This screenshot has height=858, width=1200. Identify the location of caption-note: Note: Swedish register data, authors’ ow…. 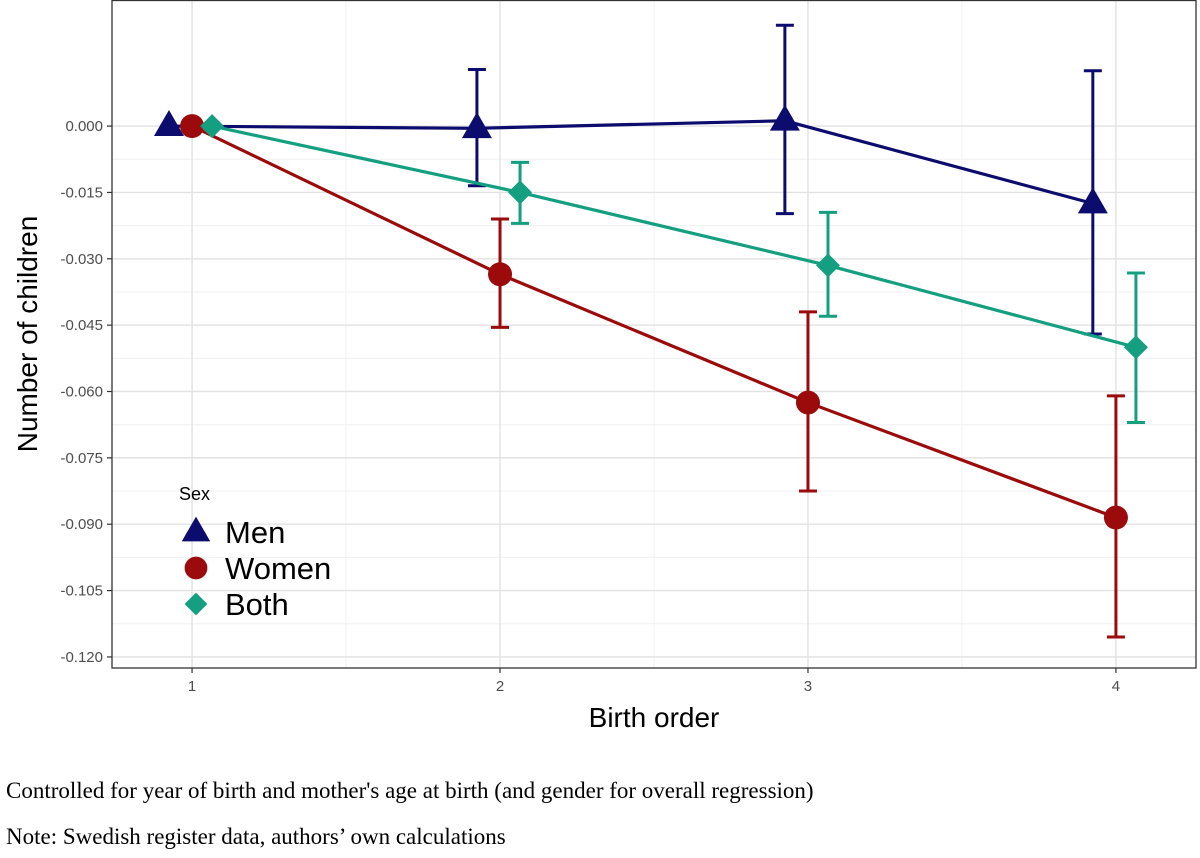
(256, 836).